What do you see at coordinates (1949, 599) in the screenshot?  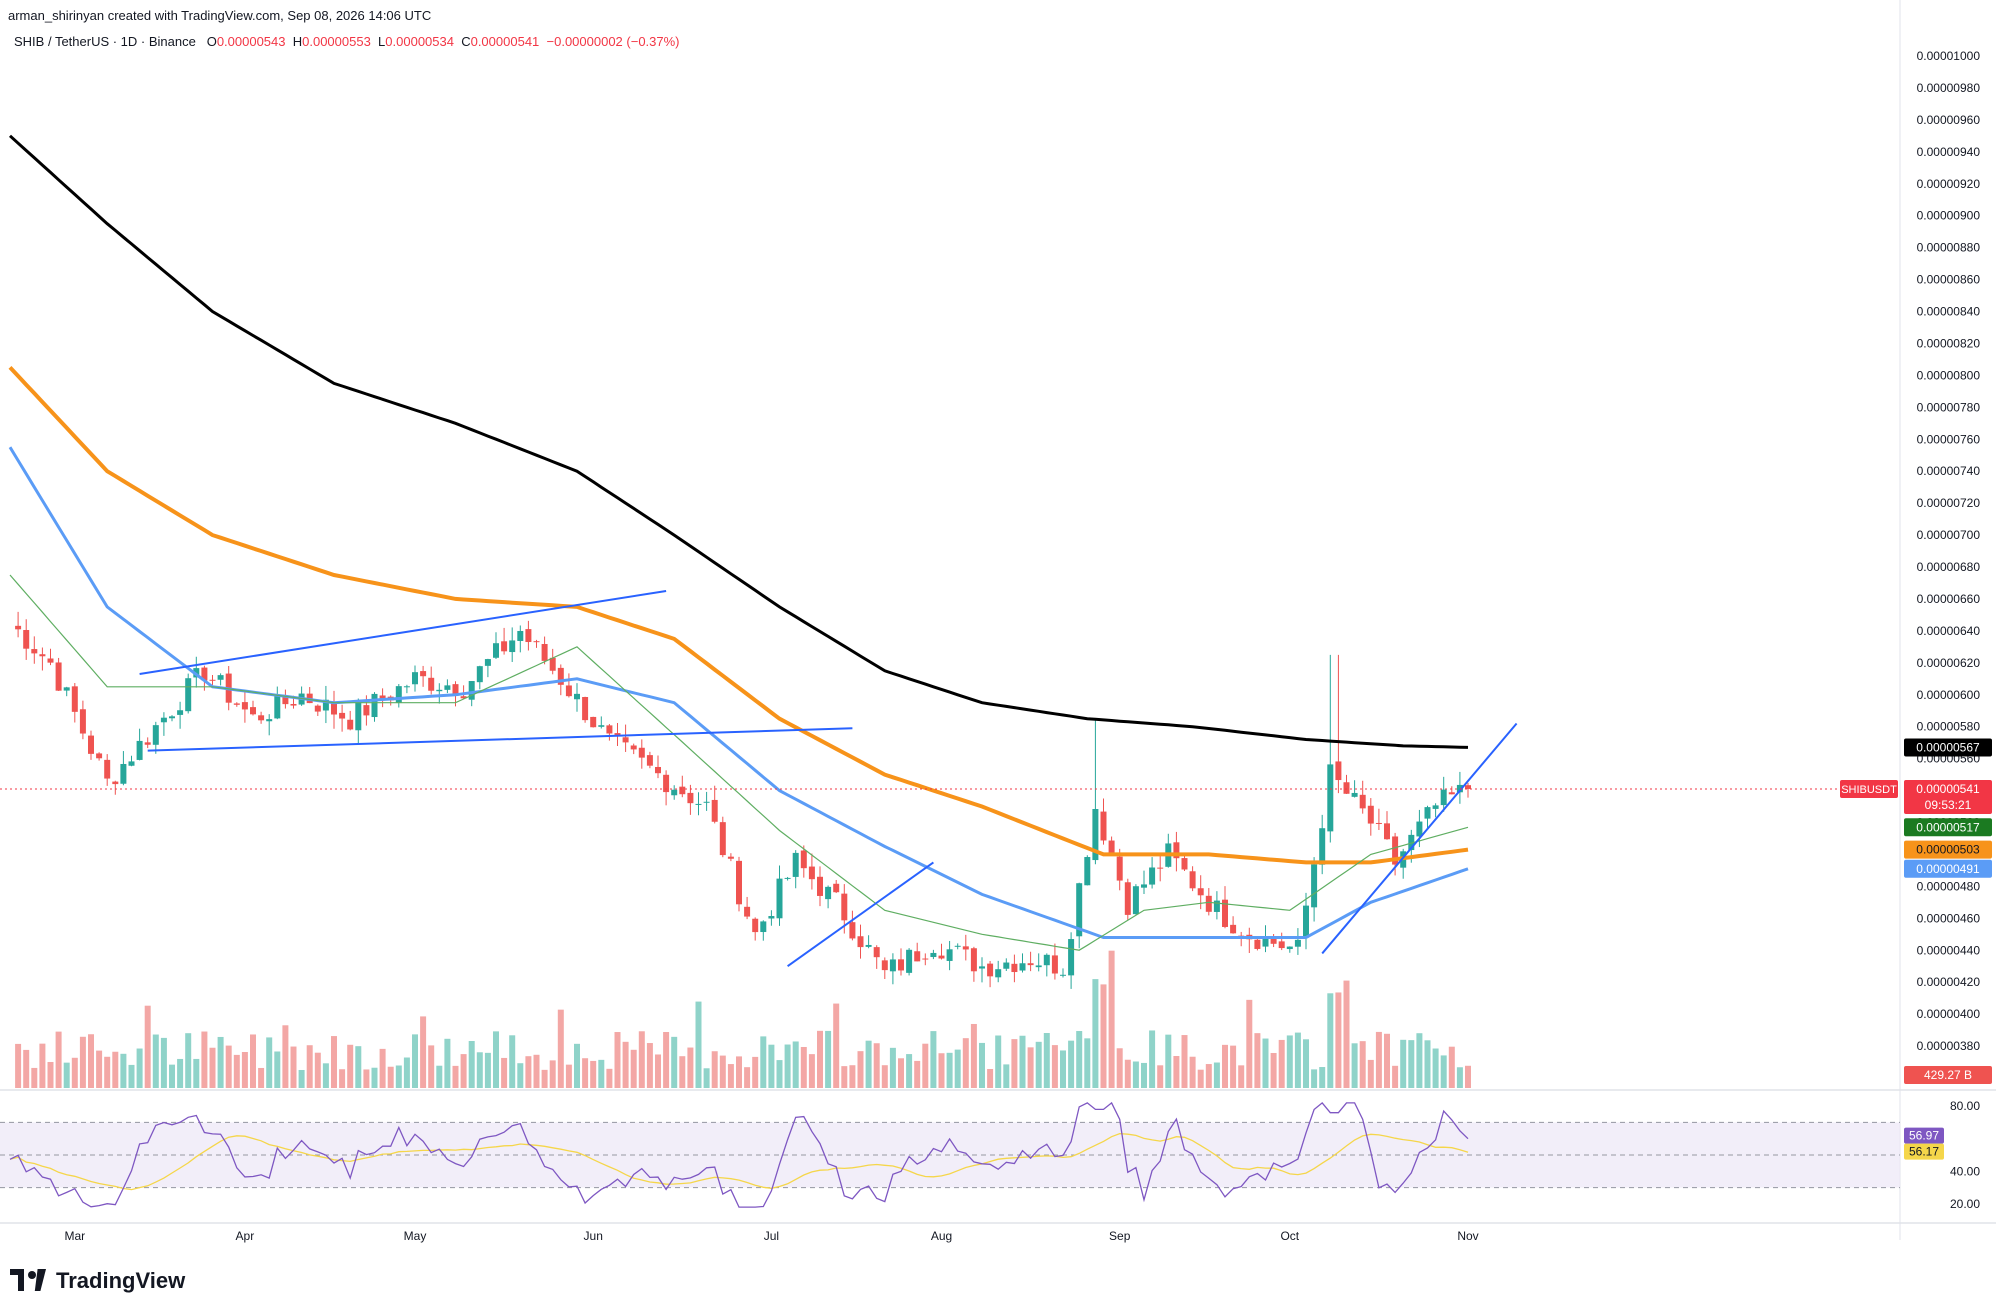 I see `y-tick-label: 0.00000660` at bounding box center [1949, 599].